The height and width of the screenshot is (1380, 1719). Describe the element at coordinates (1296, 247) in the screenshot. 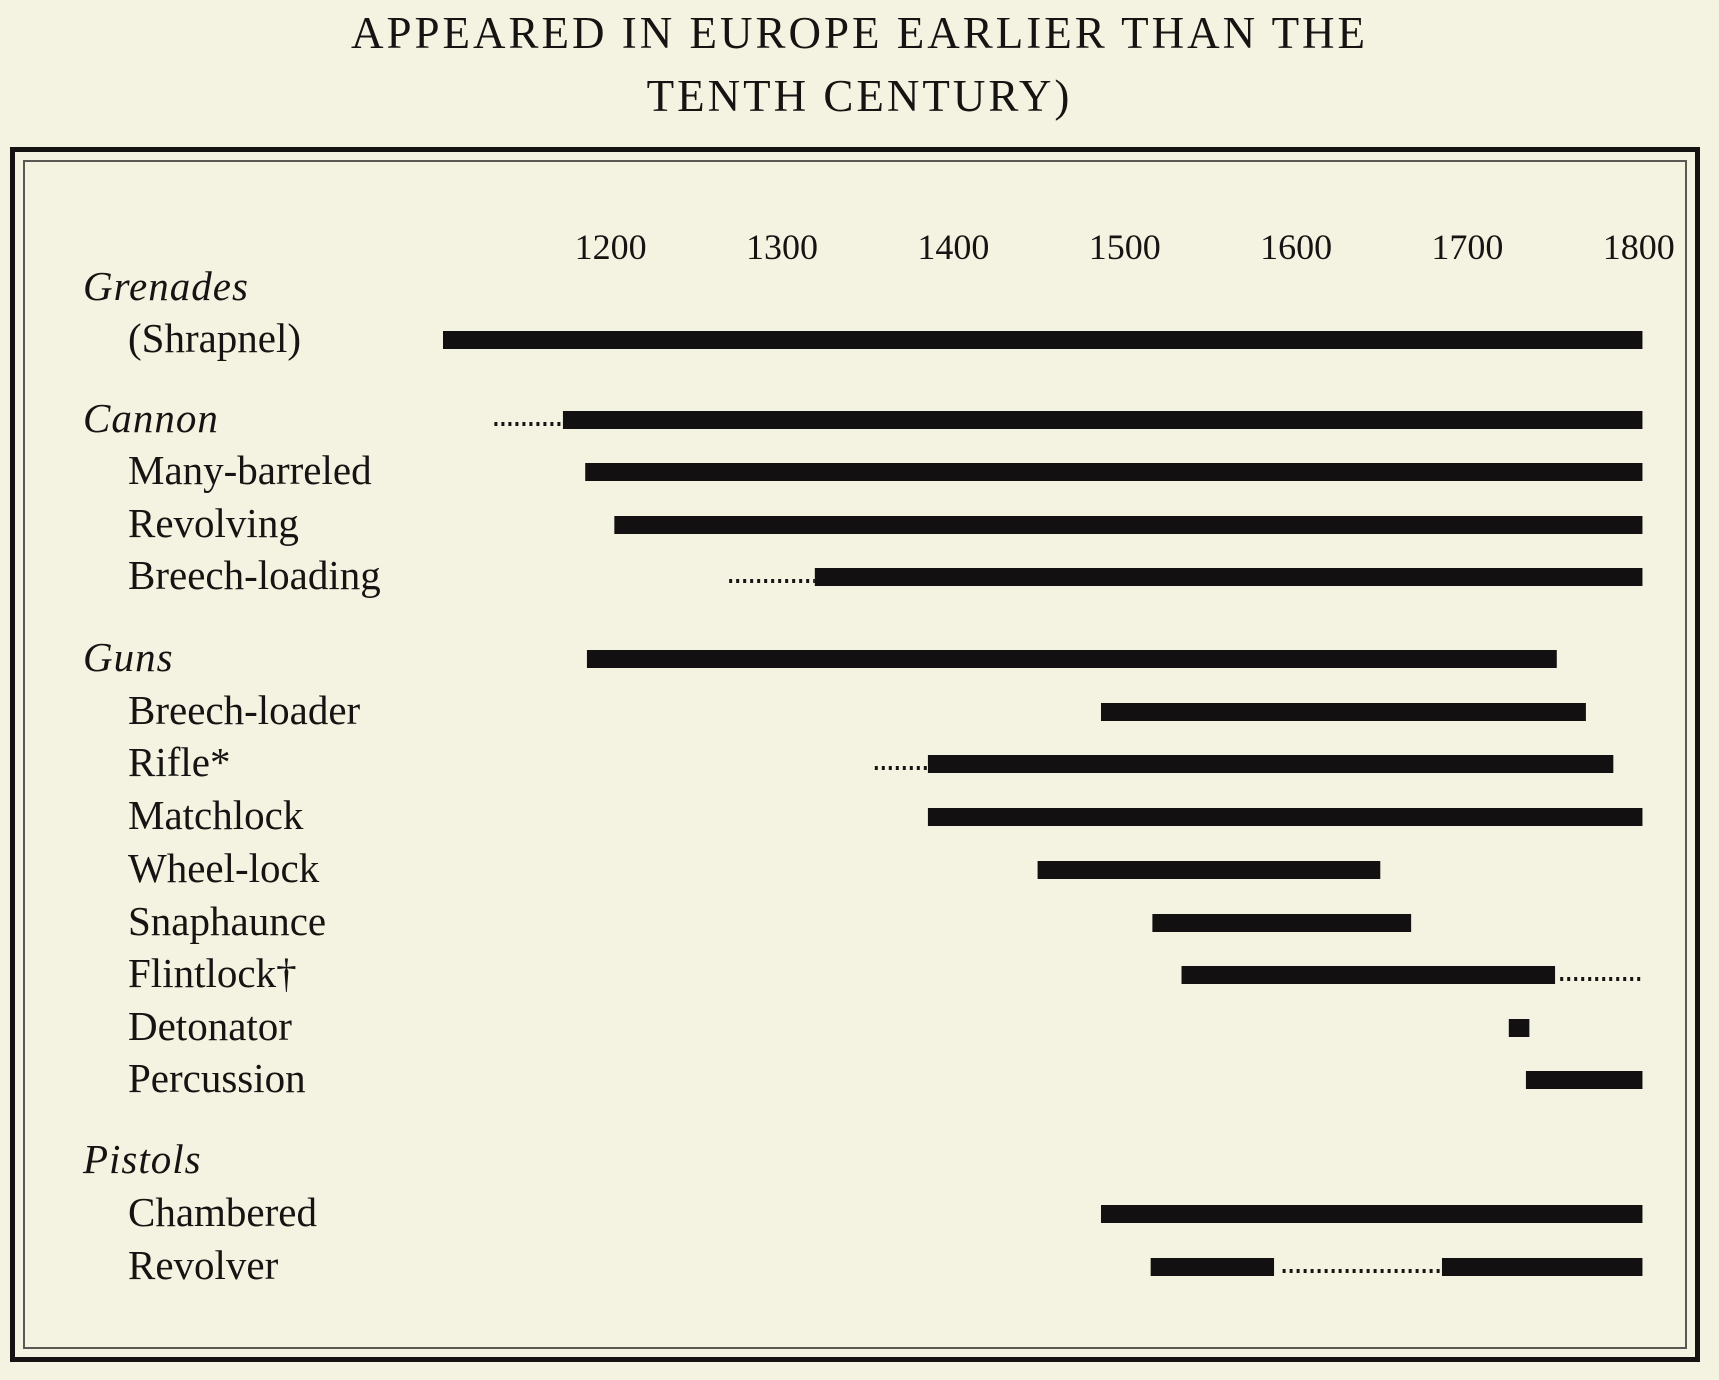

I see `x-tick-label: 1600` at that location.